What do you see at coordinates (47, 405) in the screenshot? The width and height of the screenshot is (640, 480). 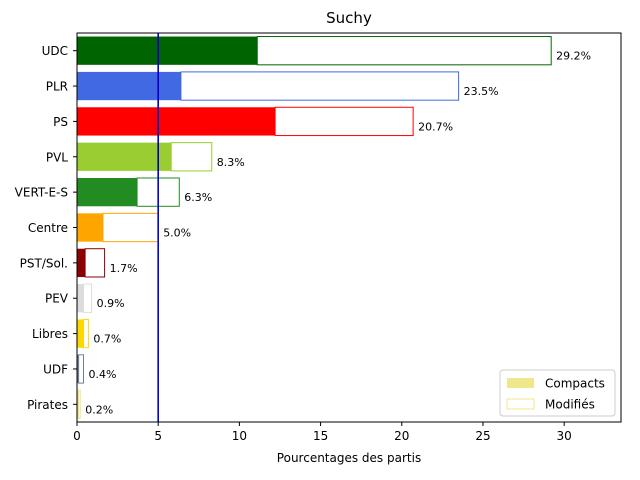 I see `y-tick-label-10: Pirates` at bounding box center [47, 405].